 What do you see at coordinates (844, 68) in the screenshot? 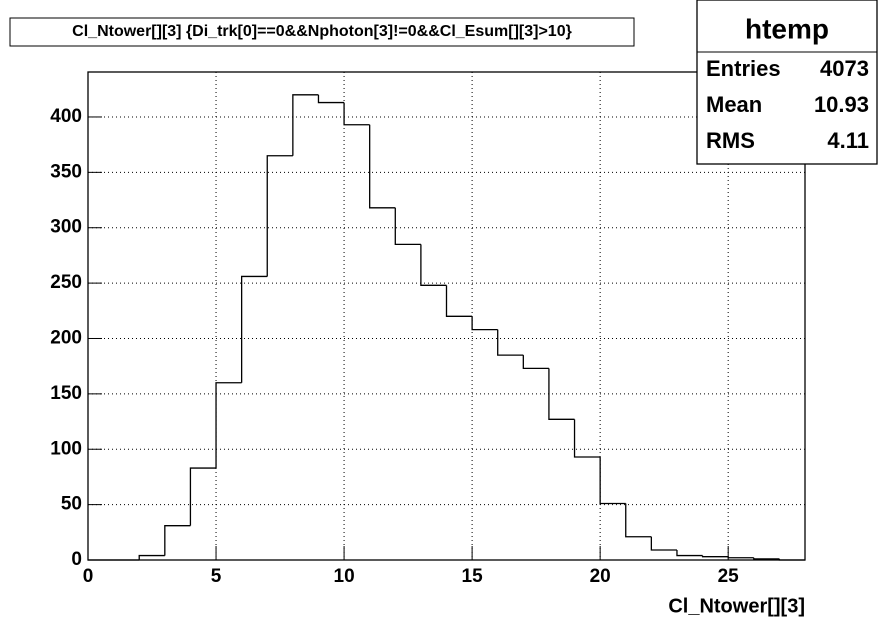
I see `stats-value: 4073` at bounding box center [844, 68].